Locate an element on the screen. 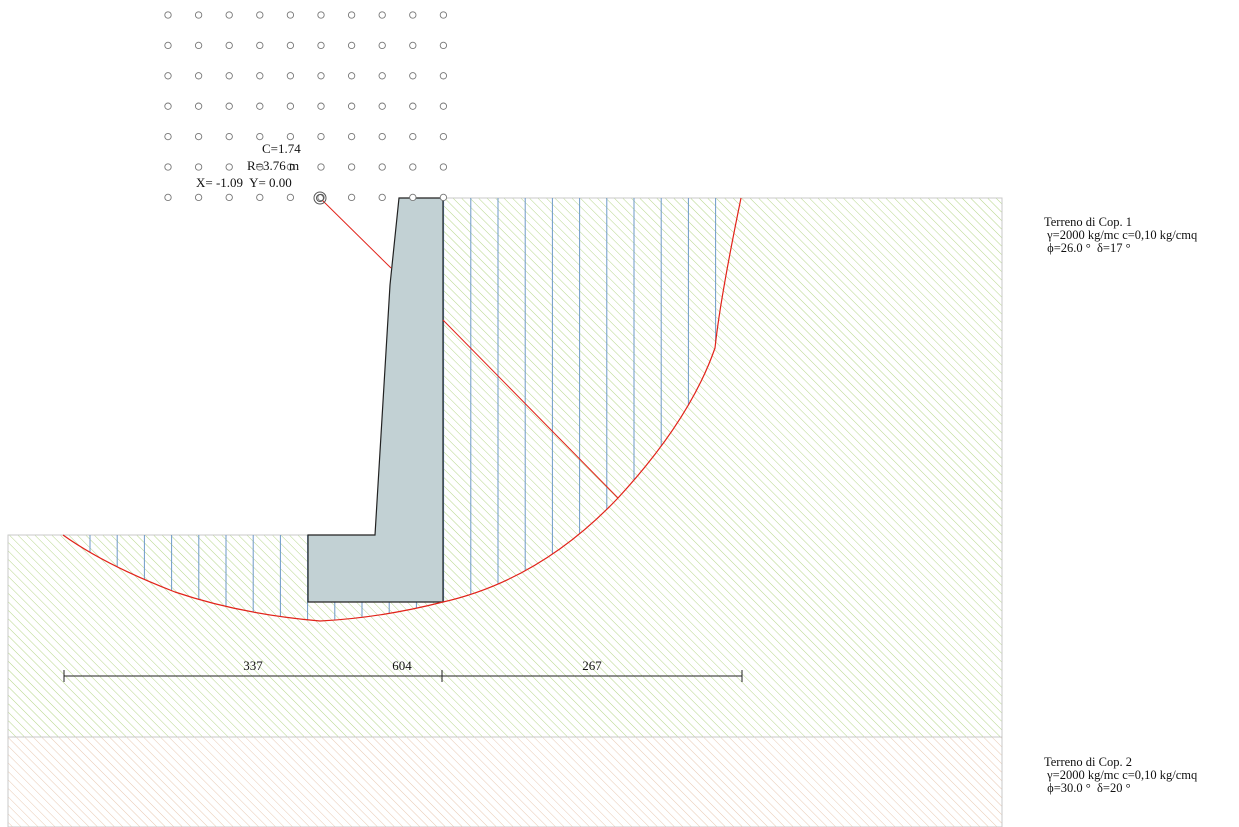 The image size is (1239, 827). radius-label: R=3.76 m is located at coordinates (273, 165).